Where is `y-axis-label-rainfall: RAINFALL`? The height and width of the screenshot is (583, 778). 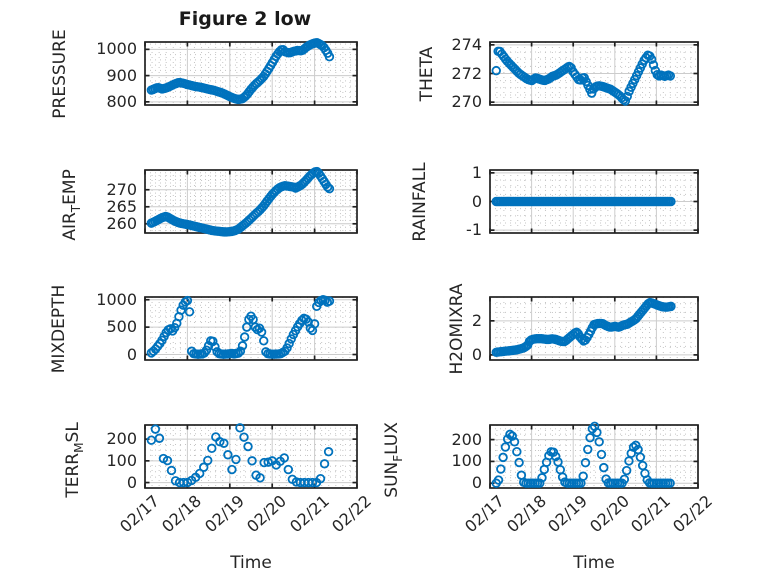 y-axis-label-rainfall: RAINFALL is located at coordinates (420, 201).